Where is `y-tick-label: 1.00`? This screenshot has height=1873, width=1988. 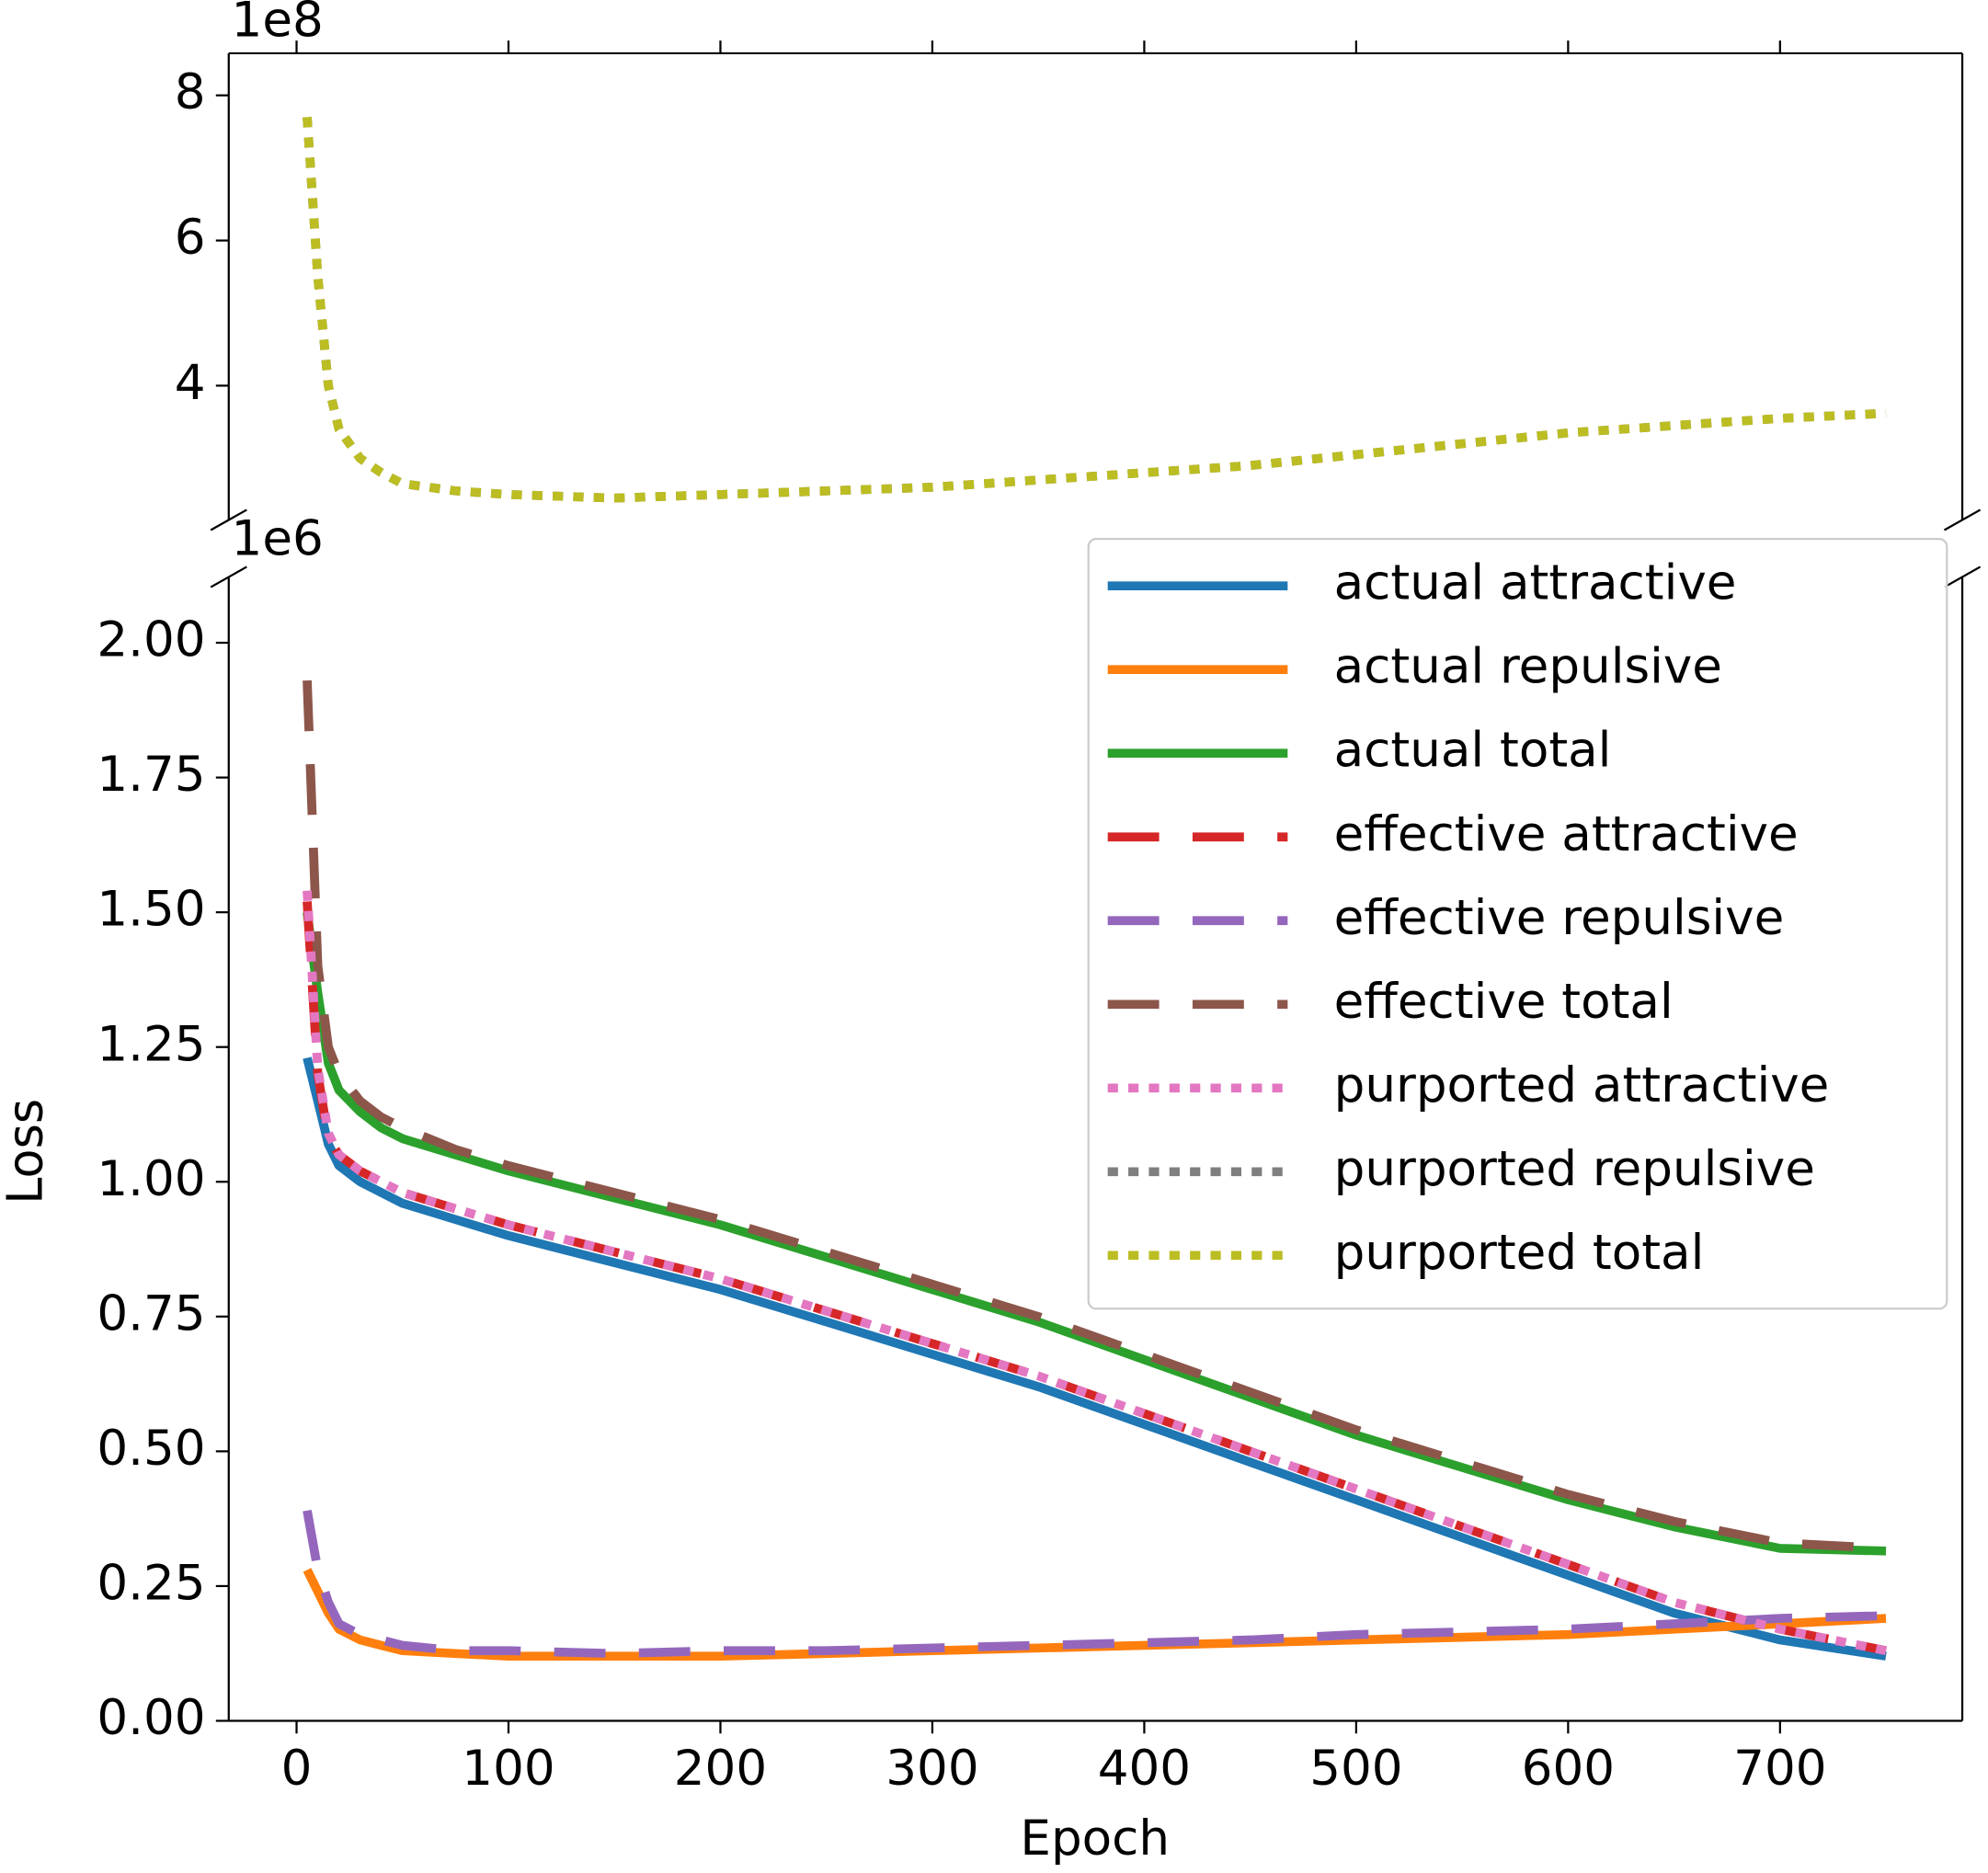
y-tick-label: 1.00 is located at coordinates (151, 1179).